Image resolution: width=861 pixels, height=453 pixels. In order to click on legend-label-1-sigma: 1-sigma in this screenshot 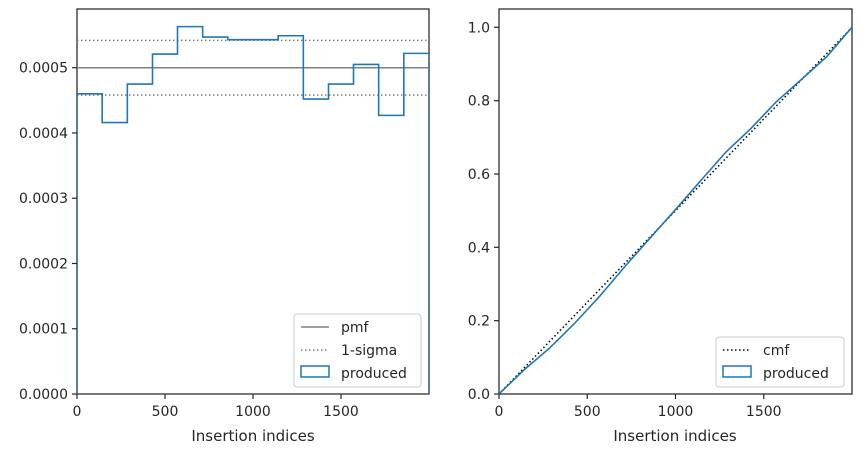, I will do `click(369, 351)`.